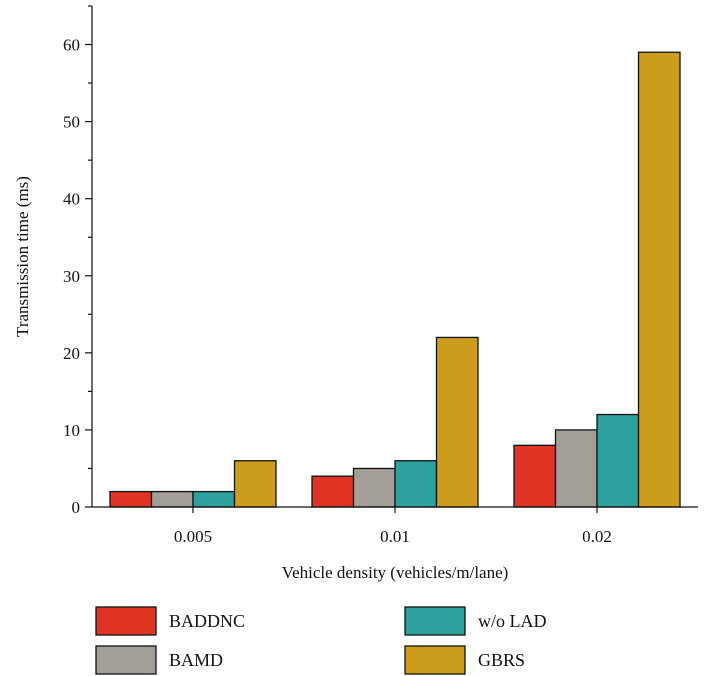 This screenshot has height=676, width=706. Describe the element at coordinates (597, 536) in the screenshot. I see `x-tick-label: 0.02` at that location.